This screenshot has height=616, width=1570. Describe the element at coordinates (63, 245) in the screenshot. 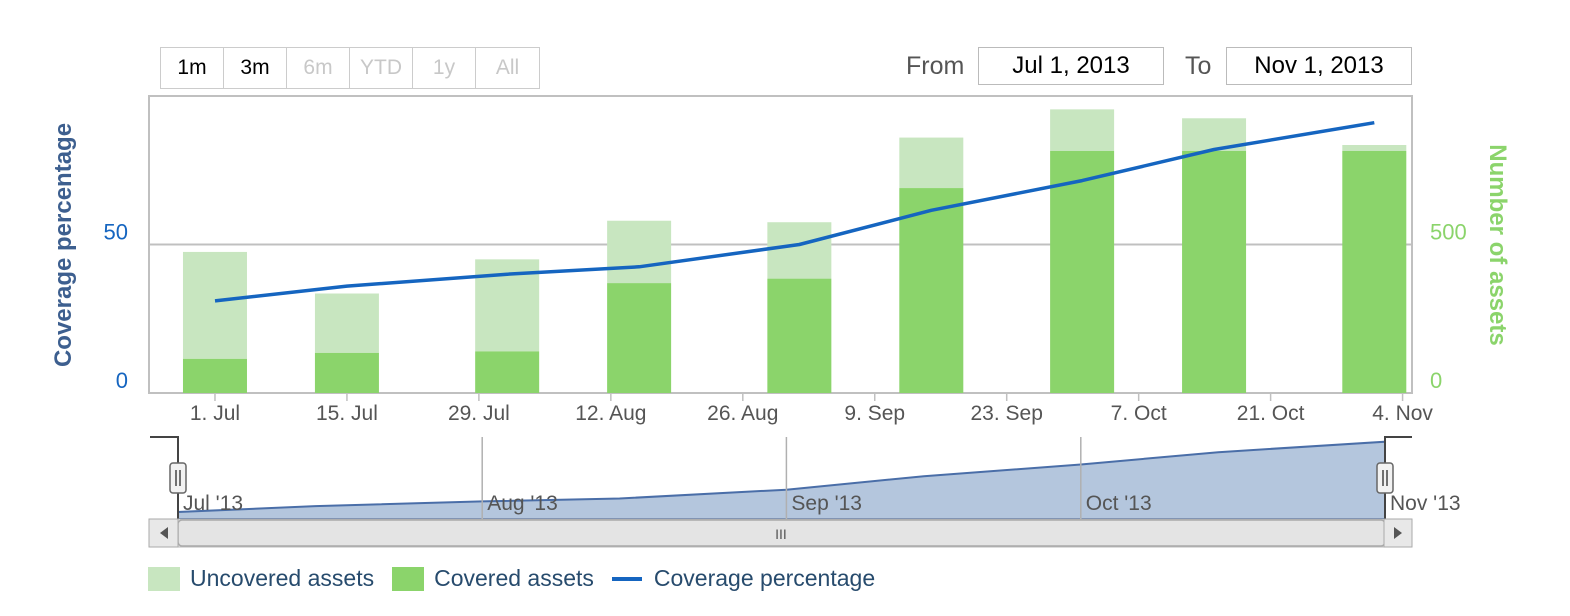

I see `left-axis-title: Coverage percentage` at that location.